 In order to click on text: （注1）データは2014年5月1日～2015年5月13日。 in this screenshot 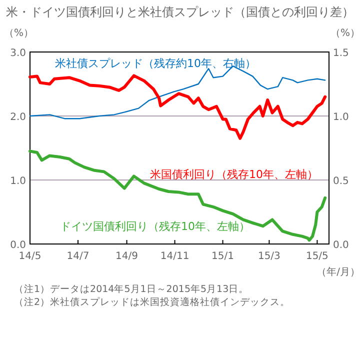, I will do `click(131, 289)`.